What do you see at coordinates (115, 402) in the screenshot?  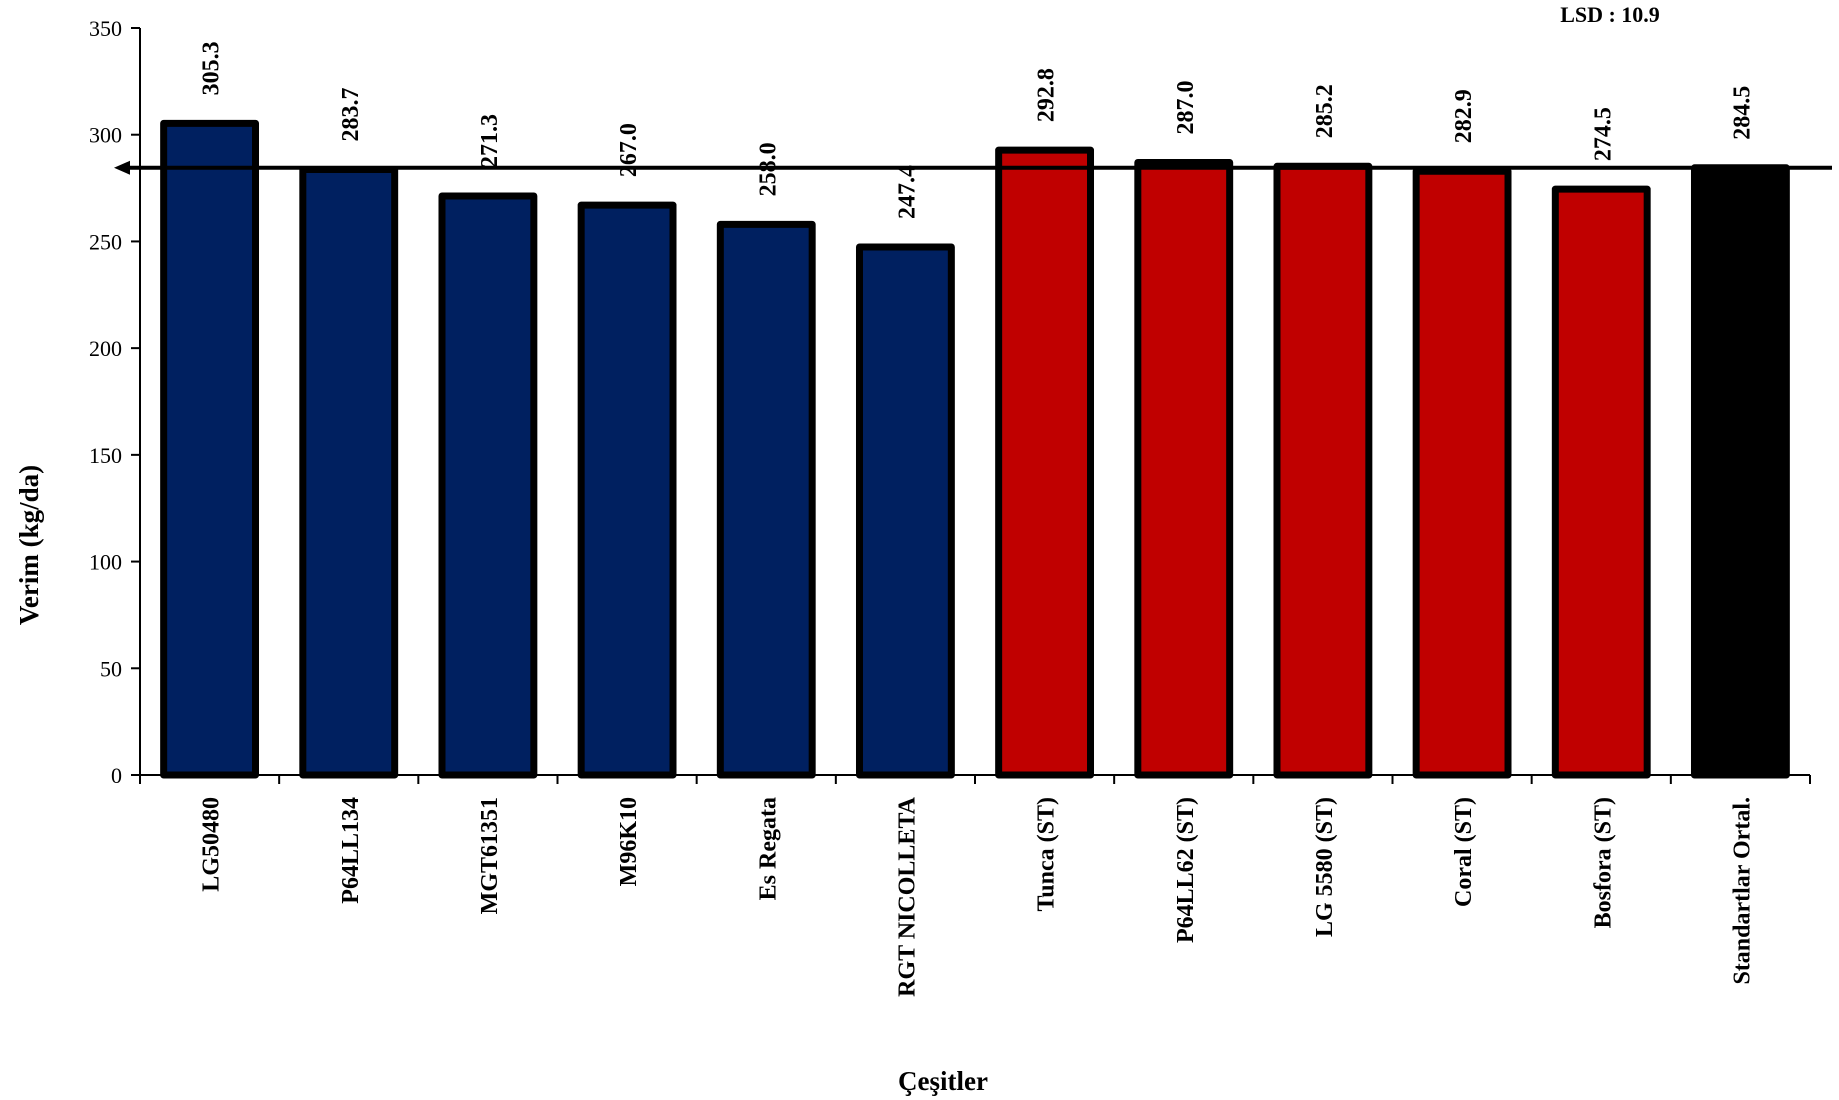 I see `y-axis: 0 50 100 150 200 250 300 350` at bounding box center [115, 402].